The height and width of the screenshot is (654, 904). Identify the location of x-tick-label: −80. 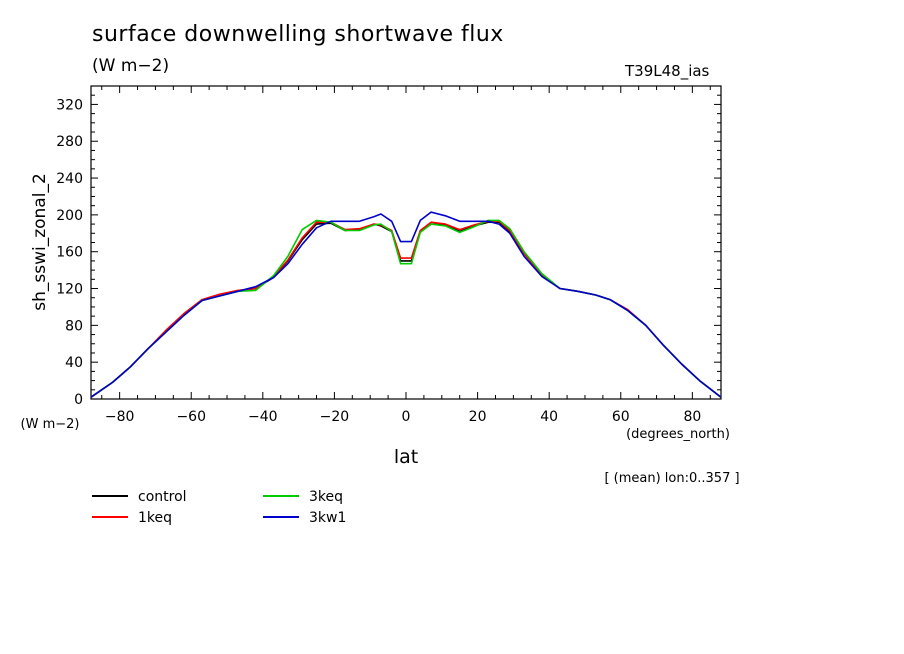
(120, 417).